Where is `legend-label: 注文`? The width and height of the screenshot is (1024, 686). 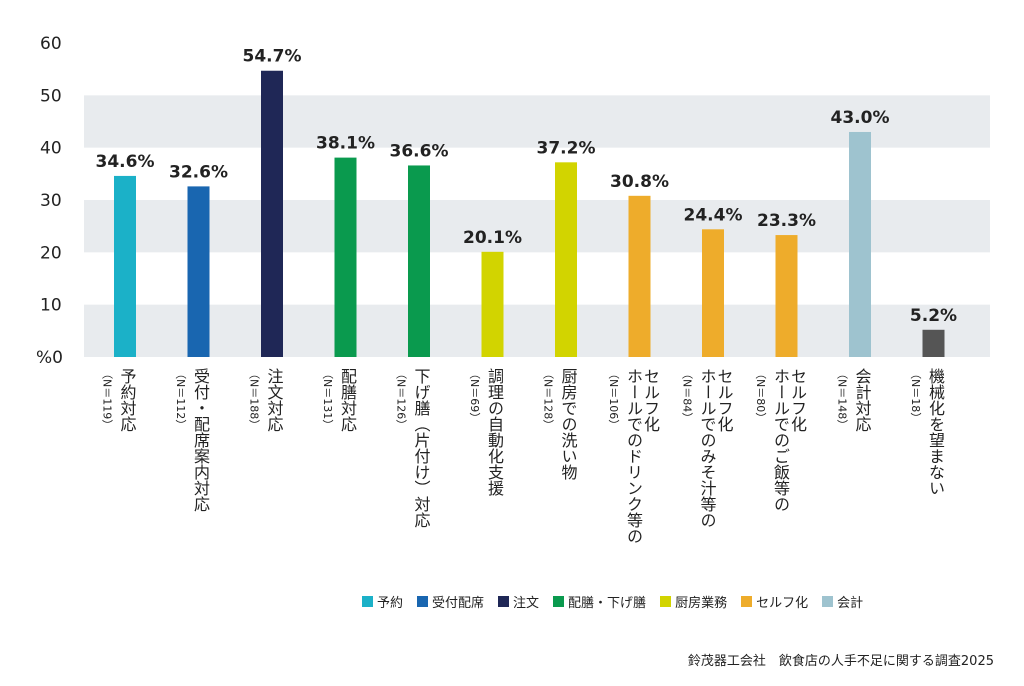 legend-label: 注文 is located at coordinates (526, 603).